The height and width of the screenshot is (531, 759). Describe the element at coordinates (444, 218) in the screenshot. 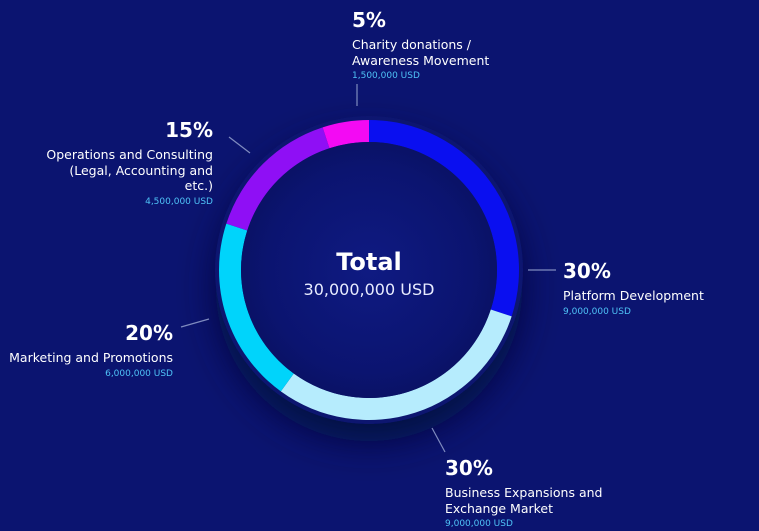

I see `slice-platform-development` at that location.